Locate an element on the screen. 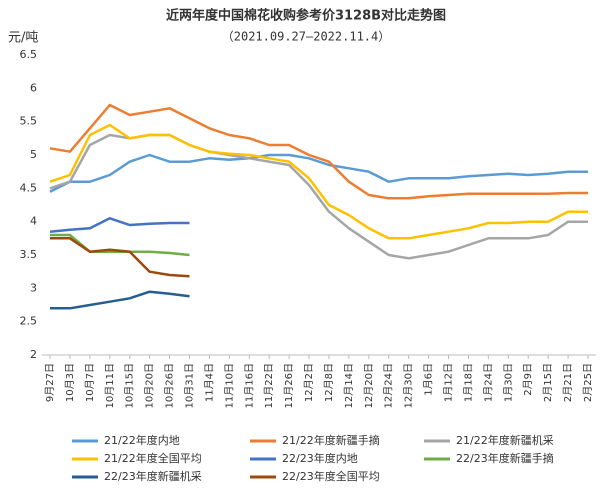  x-tick-label: 10月20日 is located at coordinates (150, 385).